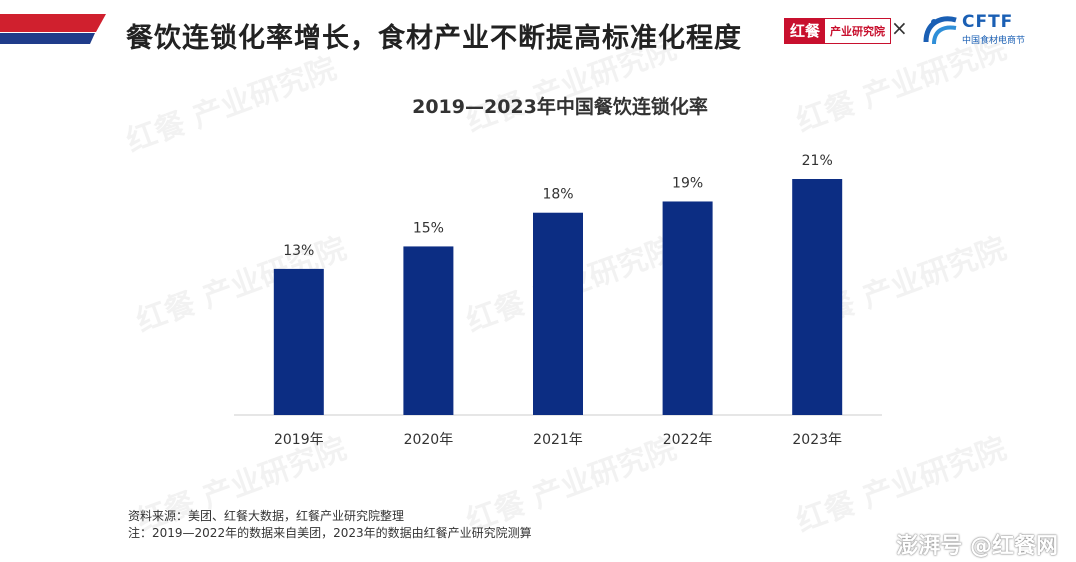 This screenshot has height=562, width=1076. What do you see at coordinates (428, 228) in the screenshot?
I see `data-label: 15%` at bounding box center [428, 228].